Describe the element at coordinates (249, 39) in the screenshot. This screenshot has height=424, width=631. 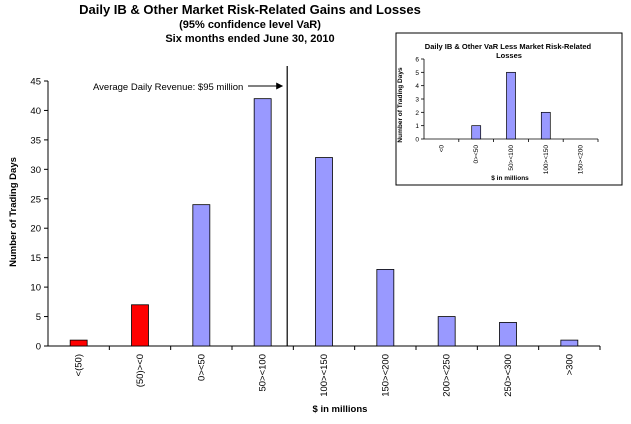
I see `chart-subtitle-line-2: Six months ended June 30, 2010` at that location.